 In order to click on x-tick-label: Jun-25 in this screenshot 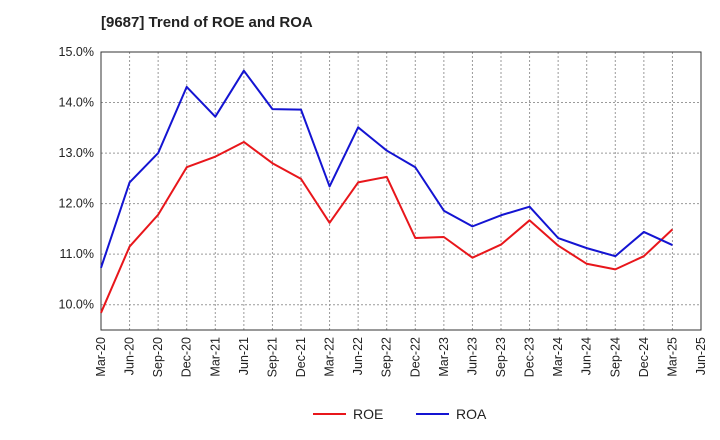, I will do `click(701, 356)`.